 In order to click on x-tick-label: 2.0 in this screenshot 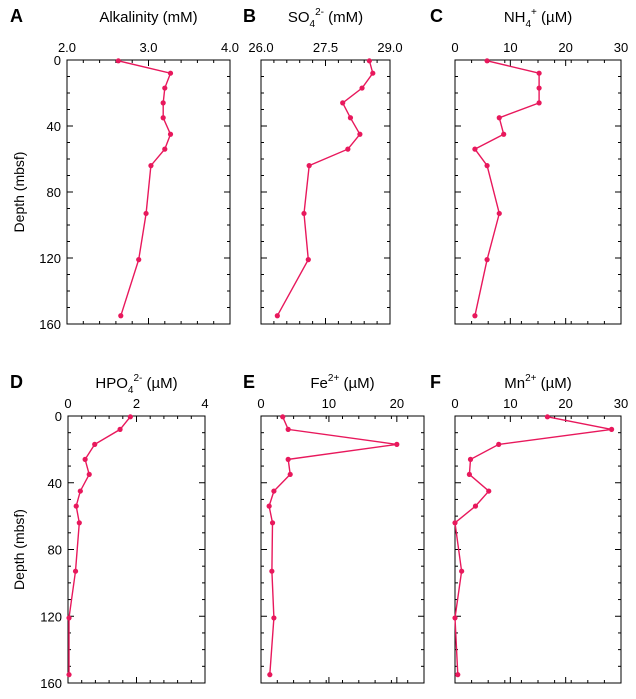, I will do `click(67, 47)`.